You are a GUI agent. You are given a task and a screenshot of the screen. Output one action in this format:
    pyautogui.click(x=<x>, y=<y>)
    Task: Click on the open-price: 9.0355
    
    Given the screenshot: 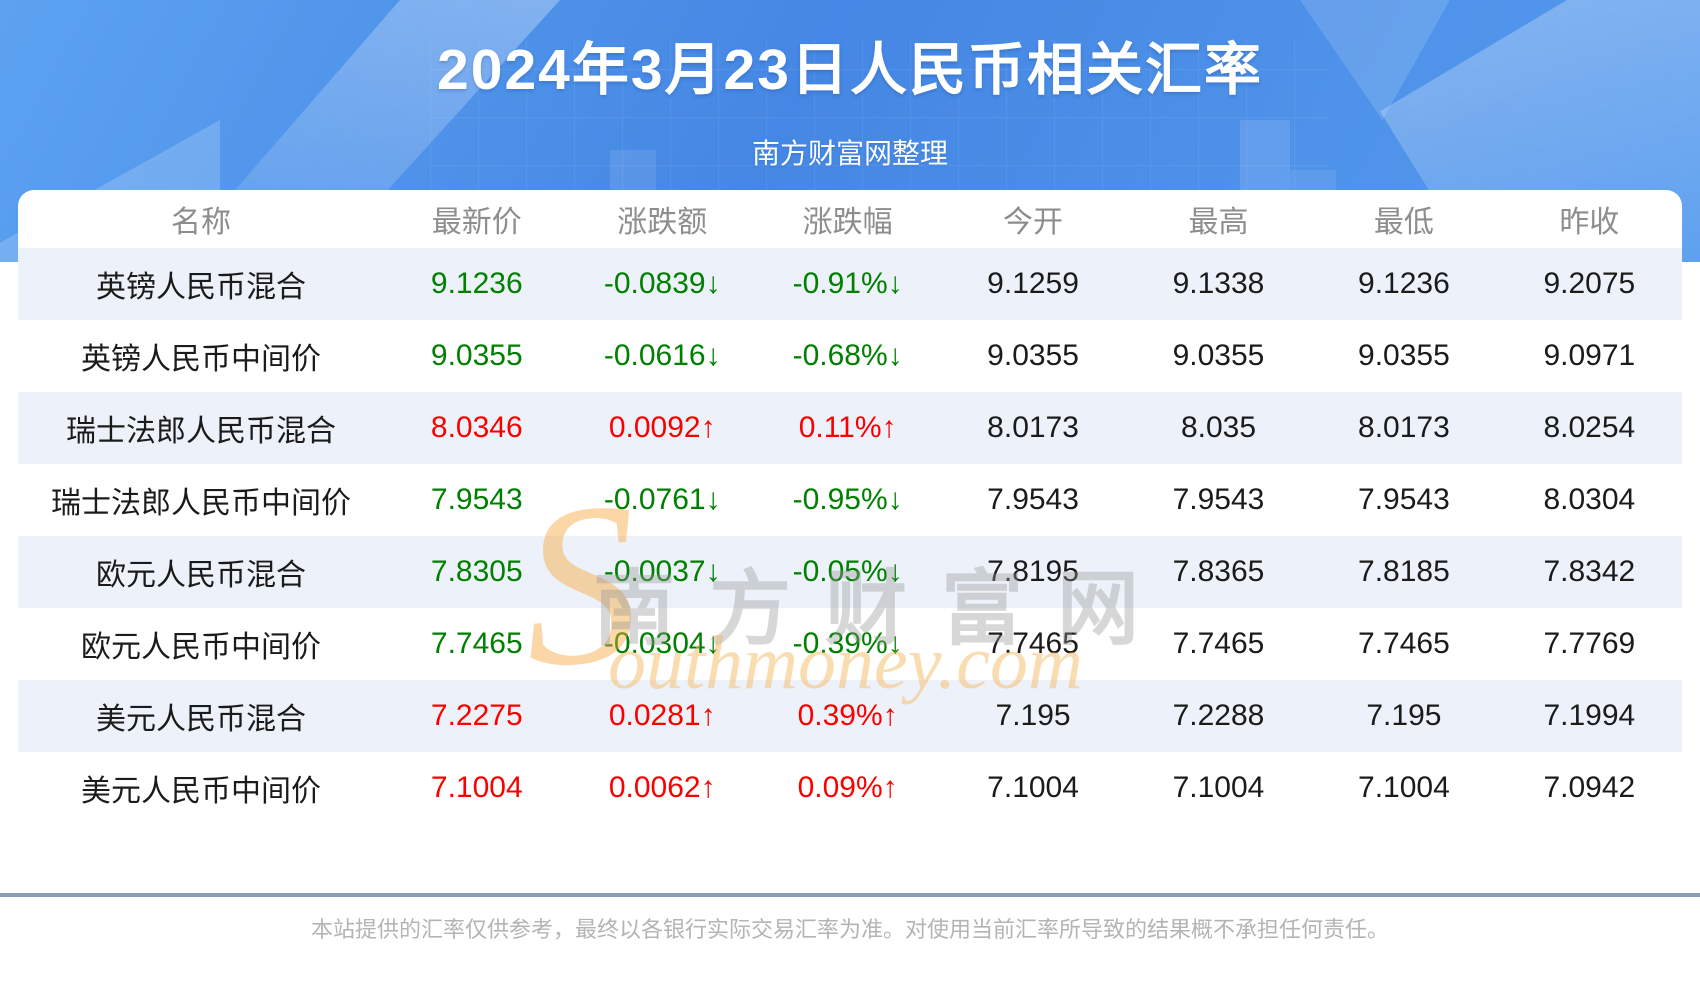 What is the action you would take?
    pyautogui.click(x=1033, y=355)
    